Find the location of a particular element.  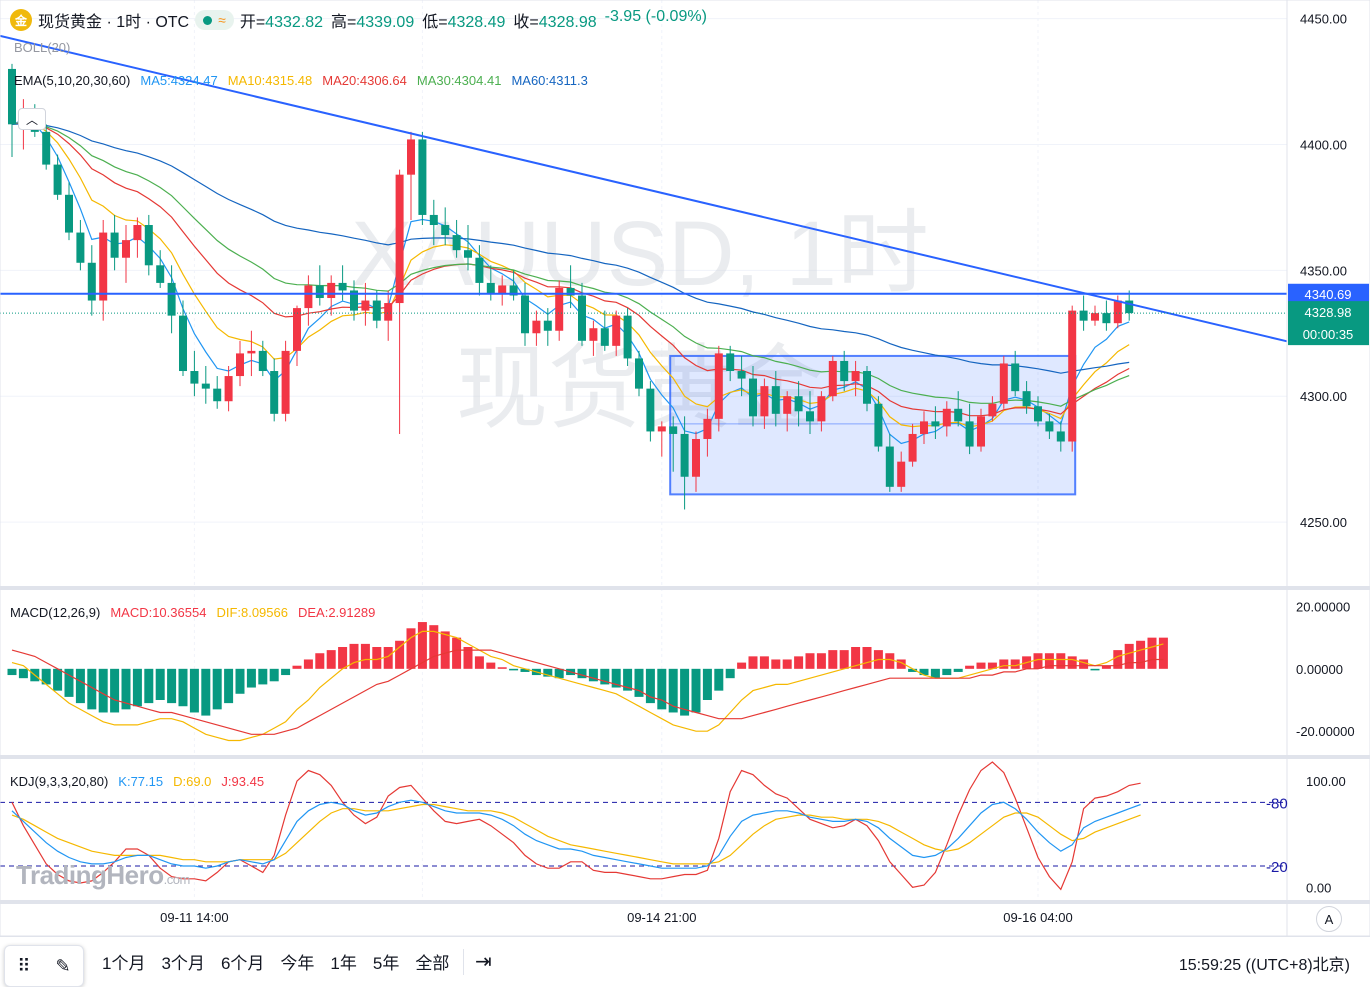

range-1m: 1个月 is located at coordinates (124, 963).